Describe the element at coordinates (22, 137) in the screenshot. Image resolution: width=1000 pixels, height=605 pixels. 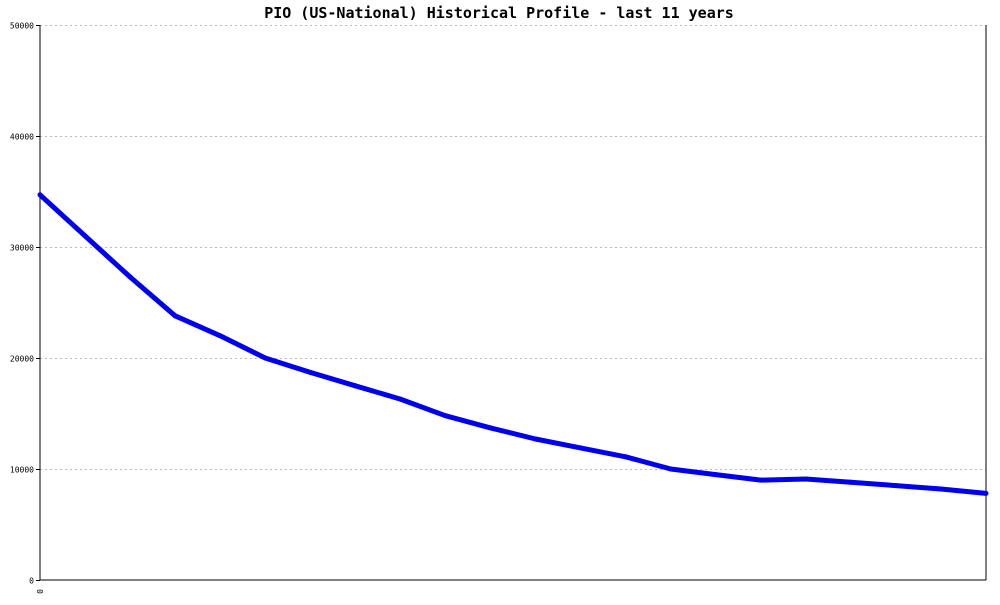
I see `y-tick-label: 40000` at that location.